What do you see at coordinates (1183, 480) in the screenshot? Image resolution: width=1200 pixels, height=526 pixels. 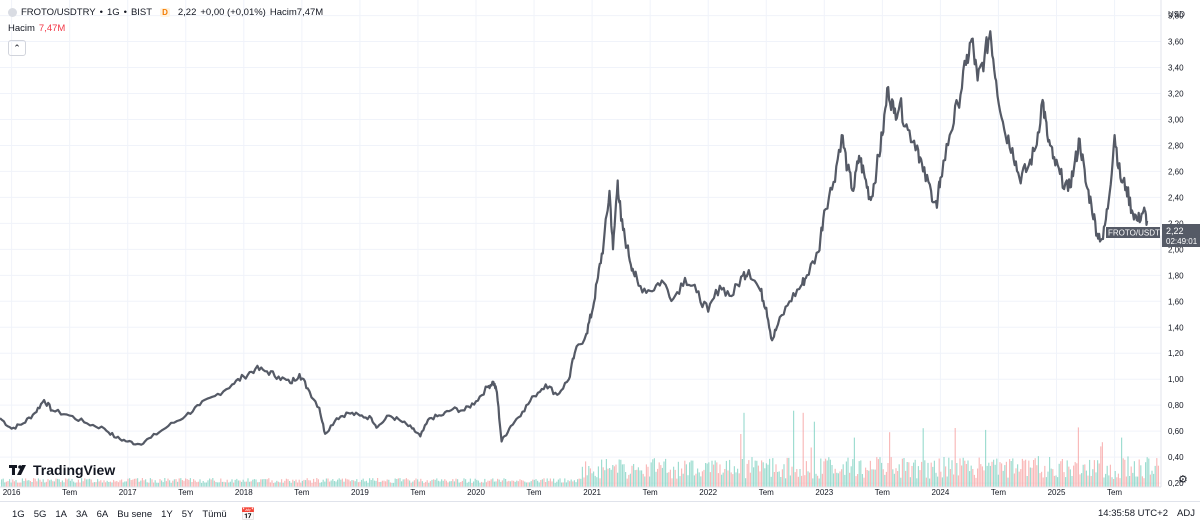 I see `settings-icon: ⚙` at bounding box center [1183, 480].